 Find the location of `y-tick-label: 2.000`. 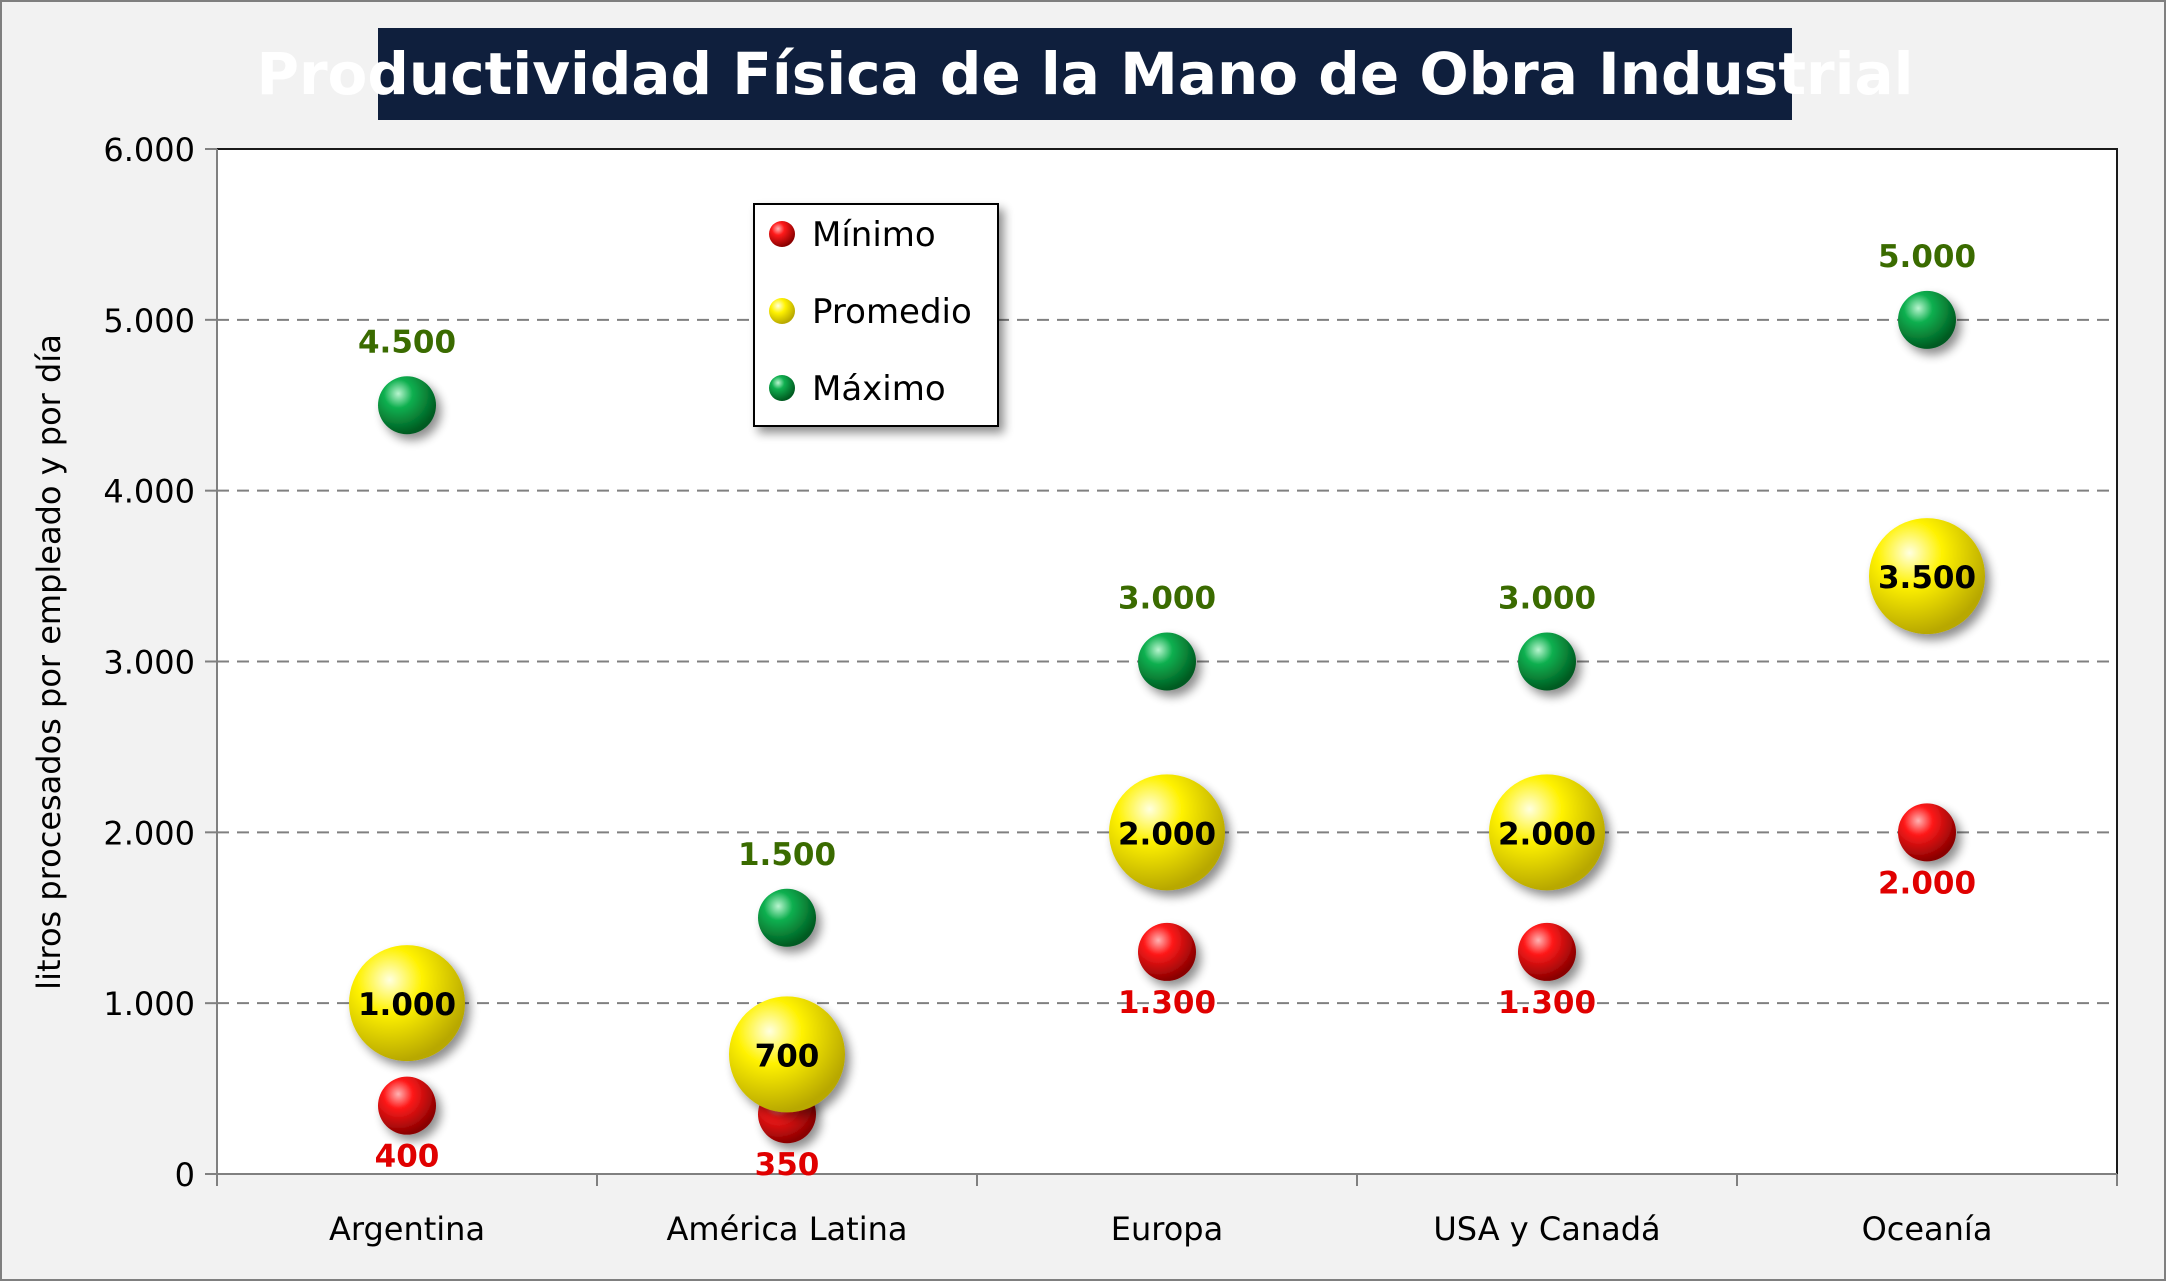

y-tick-label: 2.000 is located at coordinates (149, 833).